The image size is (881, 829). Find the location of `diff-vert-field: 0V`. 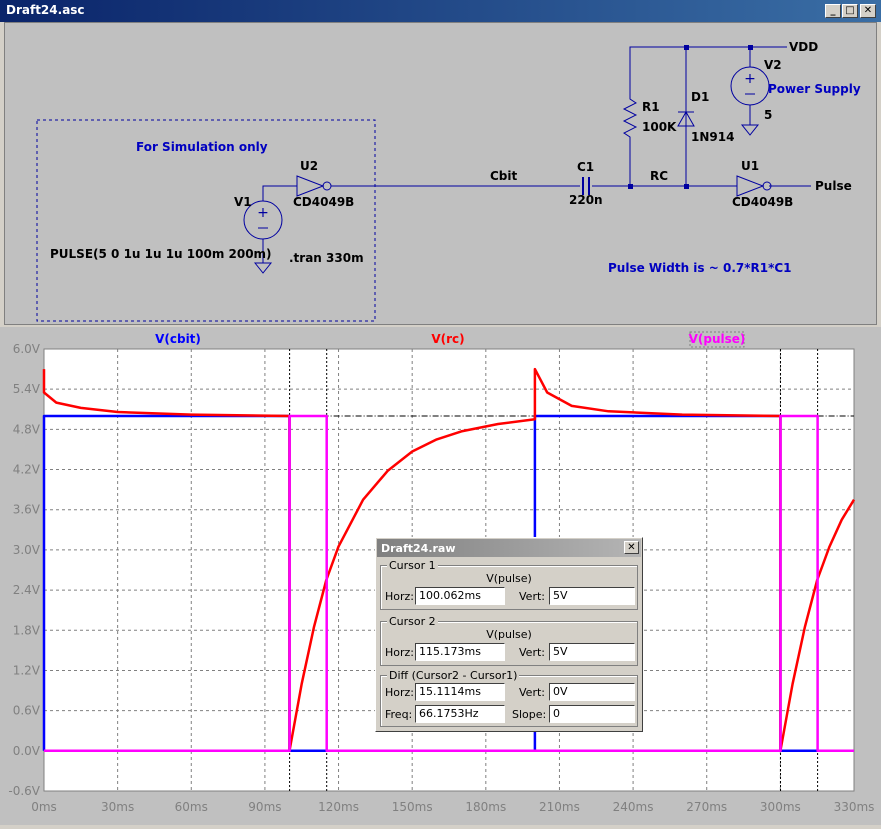

diff-vert-field: 0V is located at coordinates (592, 692).